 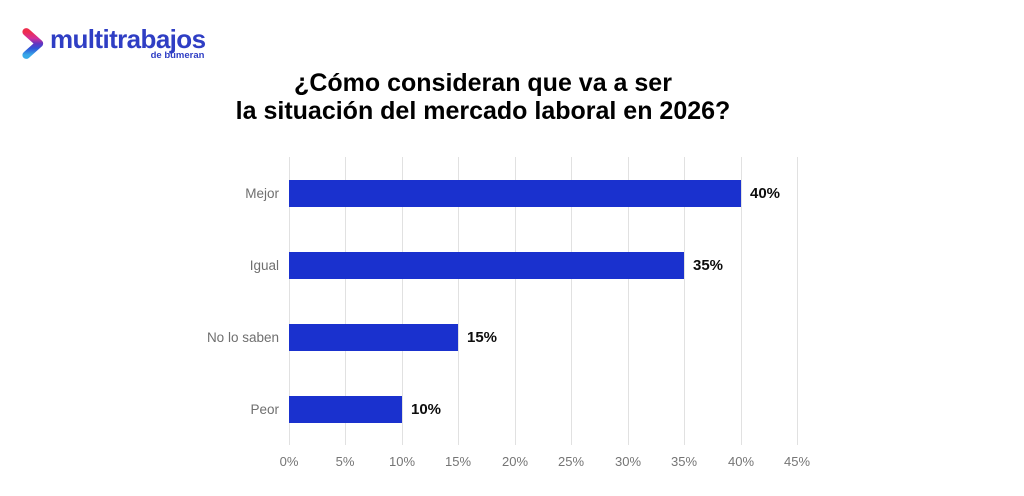 What do you see at coordinates (128, 39) in the screenshot?
I see `brand-name: multitrabajos` at bounding box center [128, 39].